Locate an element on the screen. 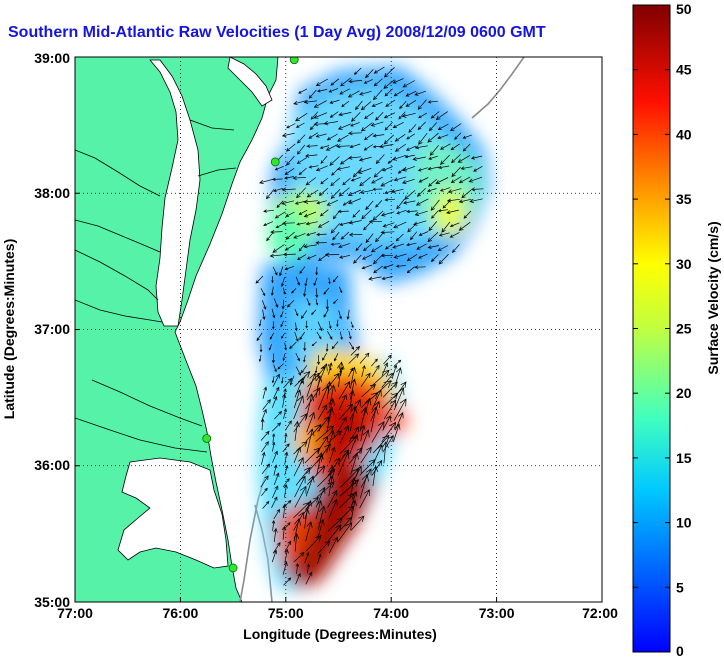 The height and width of the screenshot is (659, 724). colorbar-label: Surface Velocity (cm/s) is located at coordinates (713, 297).